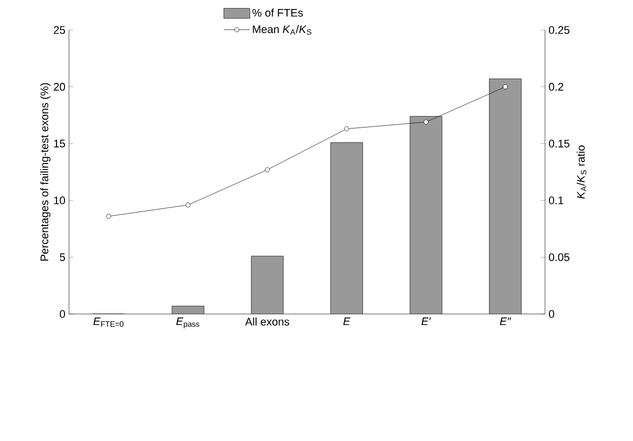 The image size is (633, 441). I want to click on y2-tick-label: 0.15, so click(559, 144).